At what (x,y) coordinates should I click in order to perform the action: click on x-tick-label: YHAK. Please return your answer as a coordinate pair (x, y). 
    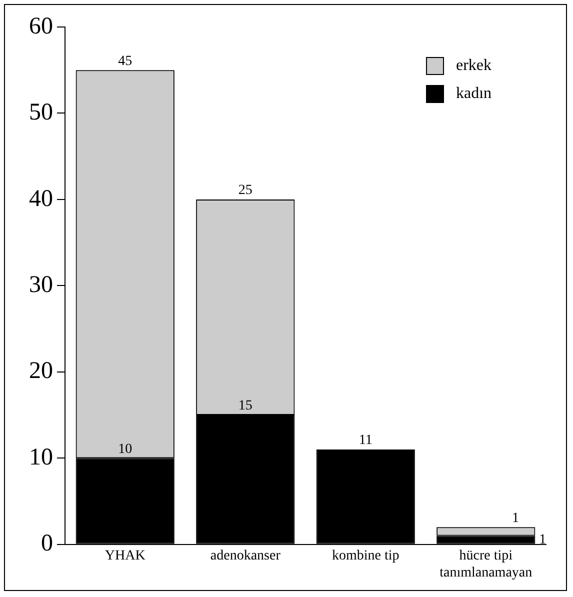
    Looking at the image, I should click on (125, 556).